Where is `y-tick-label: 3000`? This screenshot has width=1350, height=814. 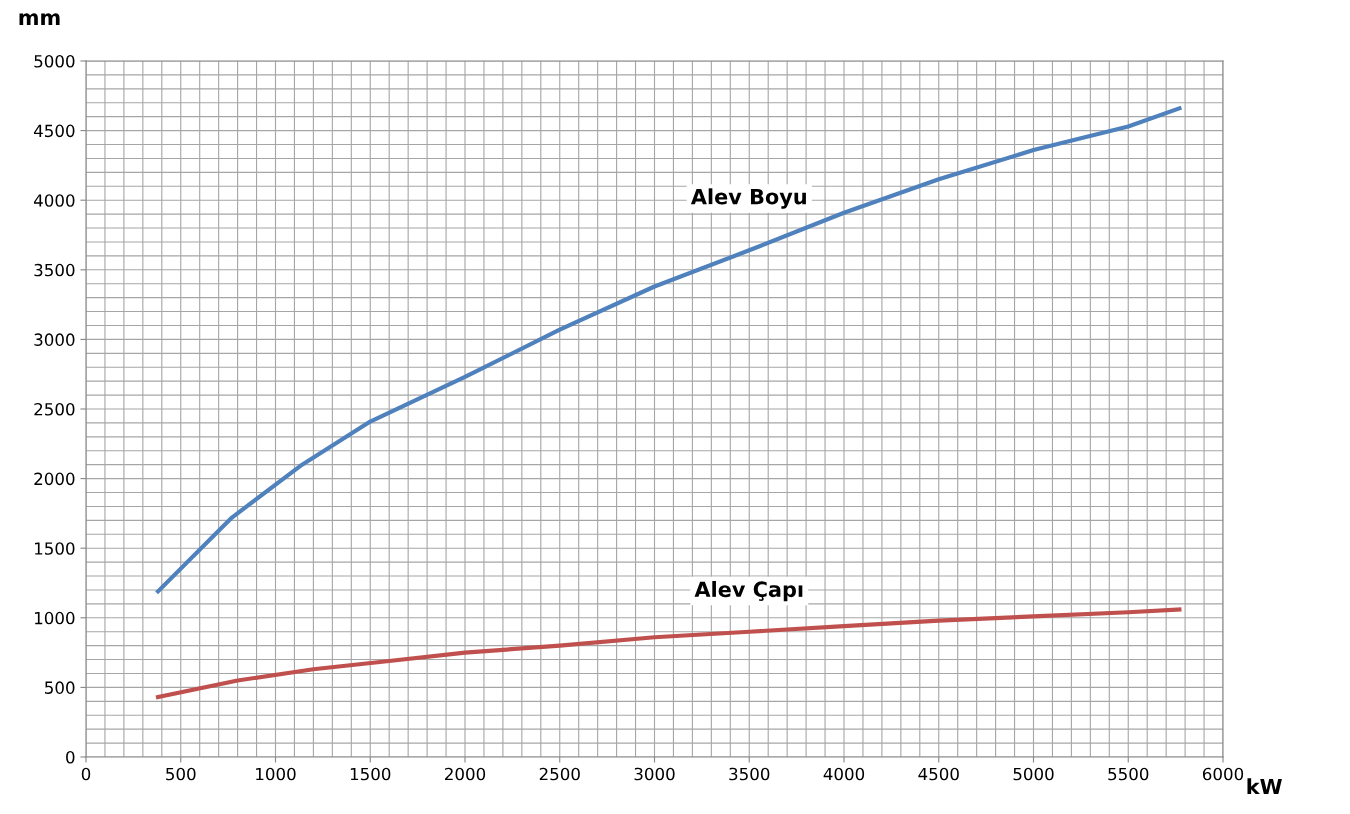
y-tick-label: 3000 is located at coordinates (54, 339).